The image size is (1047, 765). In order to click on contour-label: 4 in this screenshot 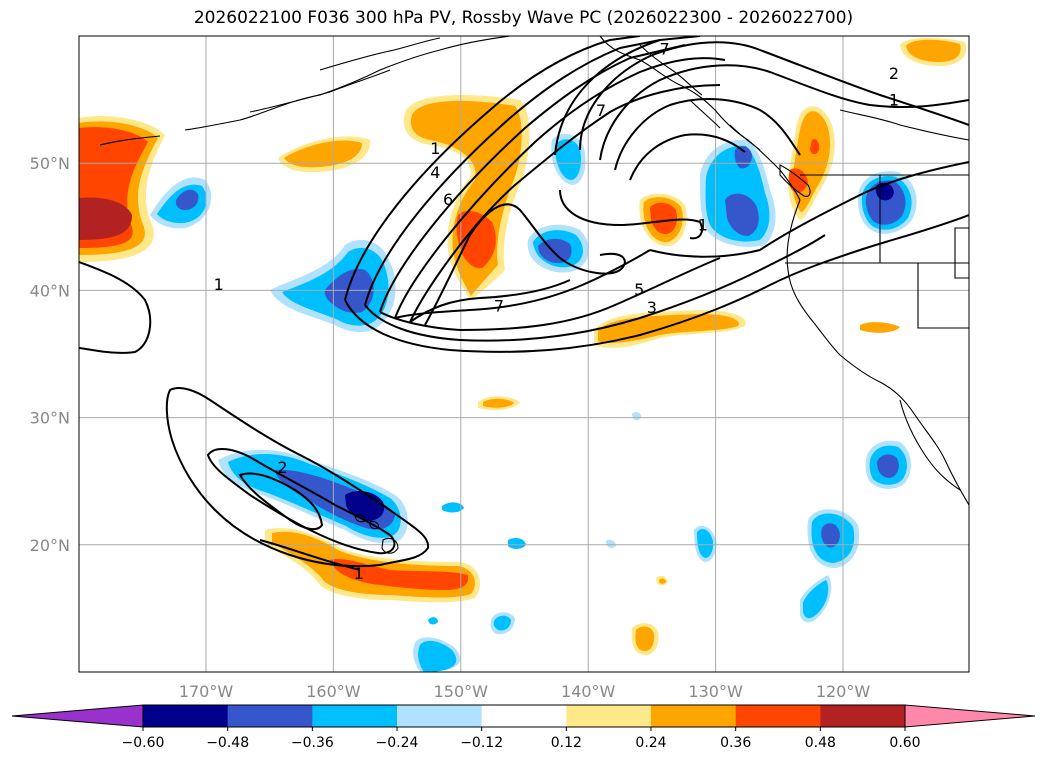, I will do `click(435, 172)`.